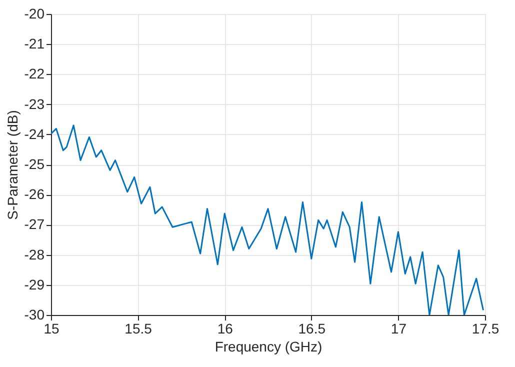  I want to click on y-axis-title: S-Parameter (dB), so click(12, 165).